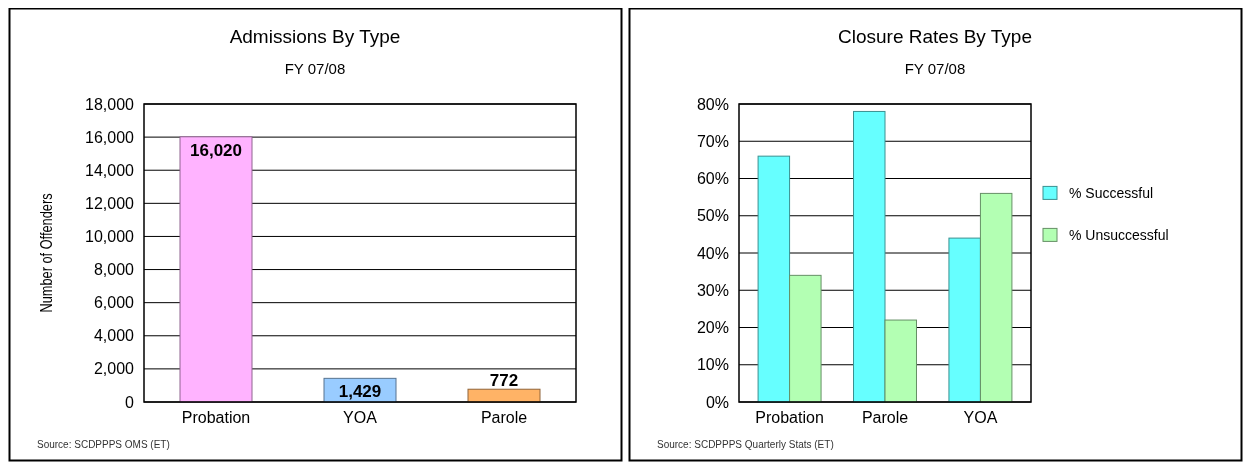 The width and height of the screenshot is (1251, 472). What do you see at coordinates (110, 170) in the screenshot?
I see `y-tick-label: 14,000` at bounding box center [110, 170].